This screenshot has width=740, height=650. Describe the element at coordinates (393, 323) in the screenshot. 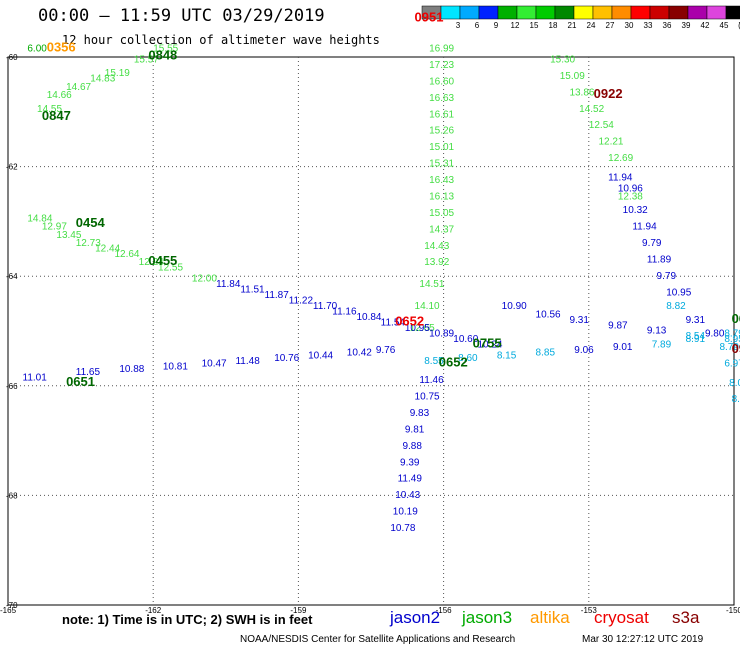

I see `swh-value: 11.54` at that location.